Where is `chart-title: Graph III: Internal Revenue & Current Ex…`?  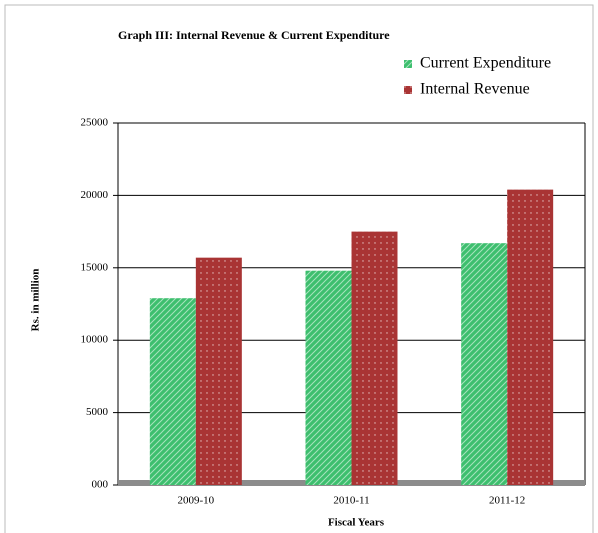
chart-title: Graph III: Internal Revenue & Current Ex… is located at coordinates (254, 35).